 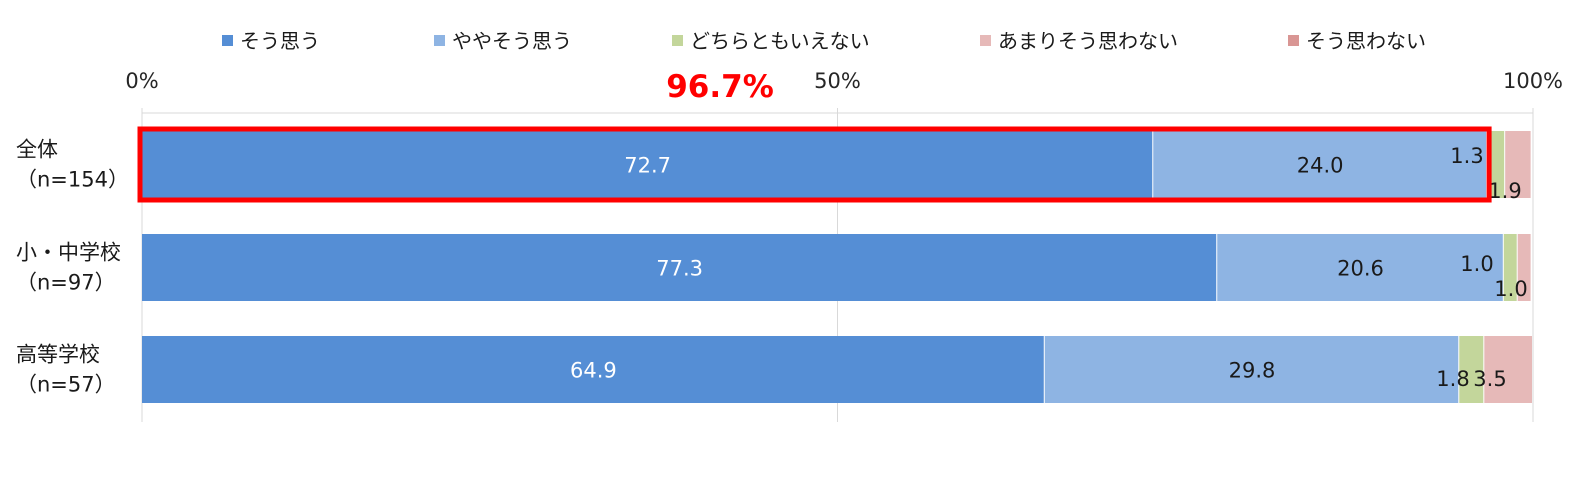 What do you see at coordinates (37, 150) in the screenshot?
I see `category-label: 全体` at bounding box center [37, 150].